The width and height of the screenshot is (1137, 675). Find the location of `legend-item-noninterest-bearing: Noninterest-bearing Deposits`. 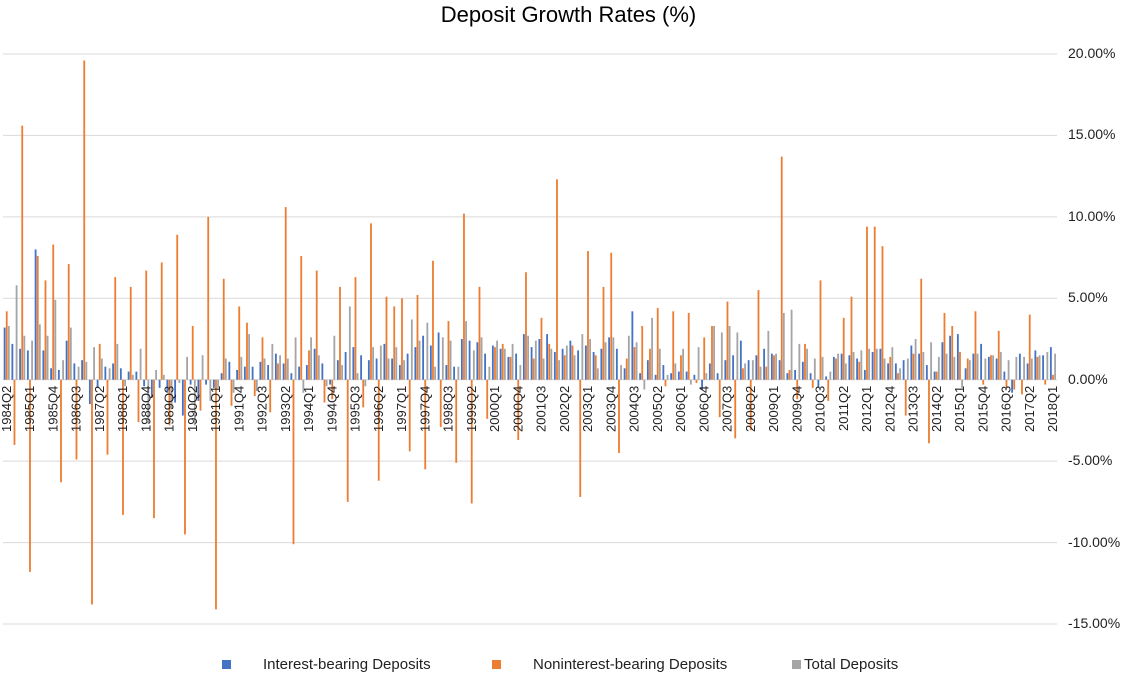

legend-item-noninterest-bearing: Noninterest-bearing Deposits is located at coordinates (609, 664).